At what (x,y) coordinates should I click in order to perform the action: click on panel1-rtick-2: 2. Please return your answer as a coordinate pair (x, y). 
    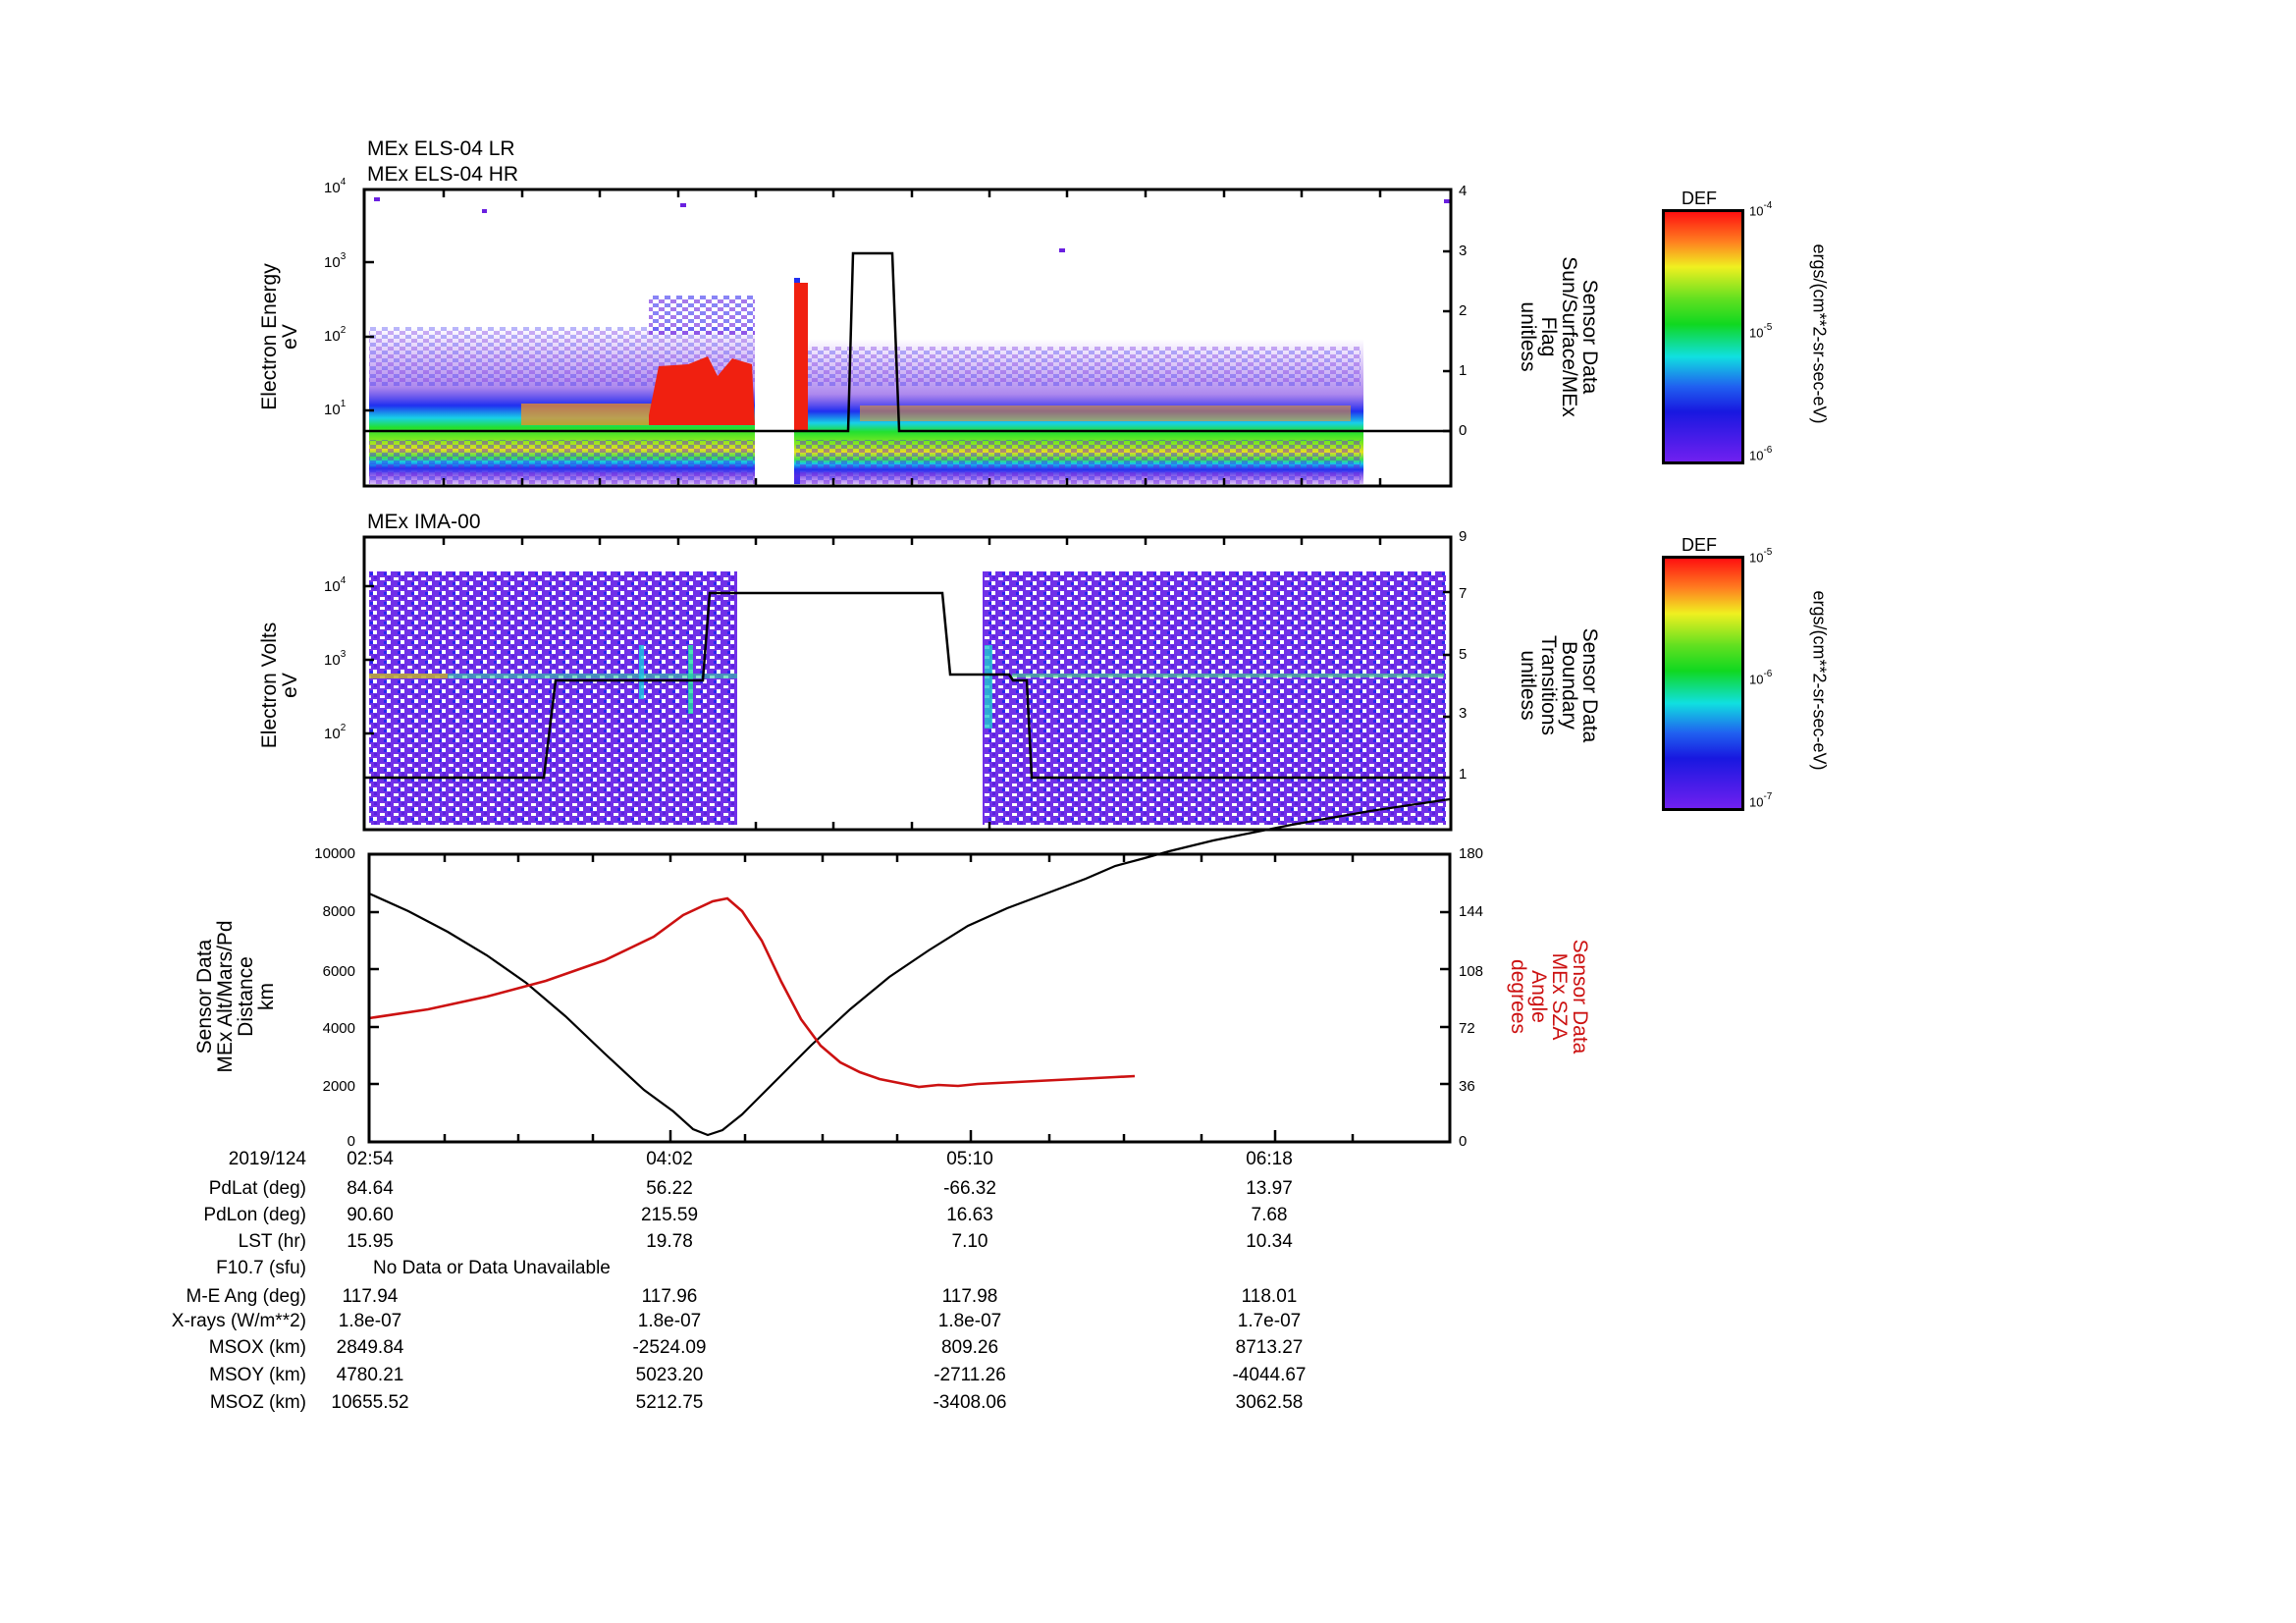
    Looking at the image, I should click on (1463, 310).